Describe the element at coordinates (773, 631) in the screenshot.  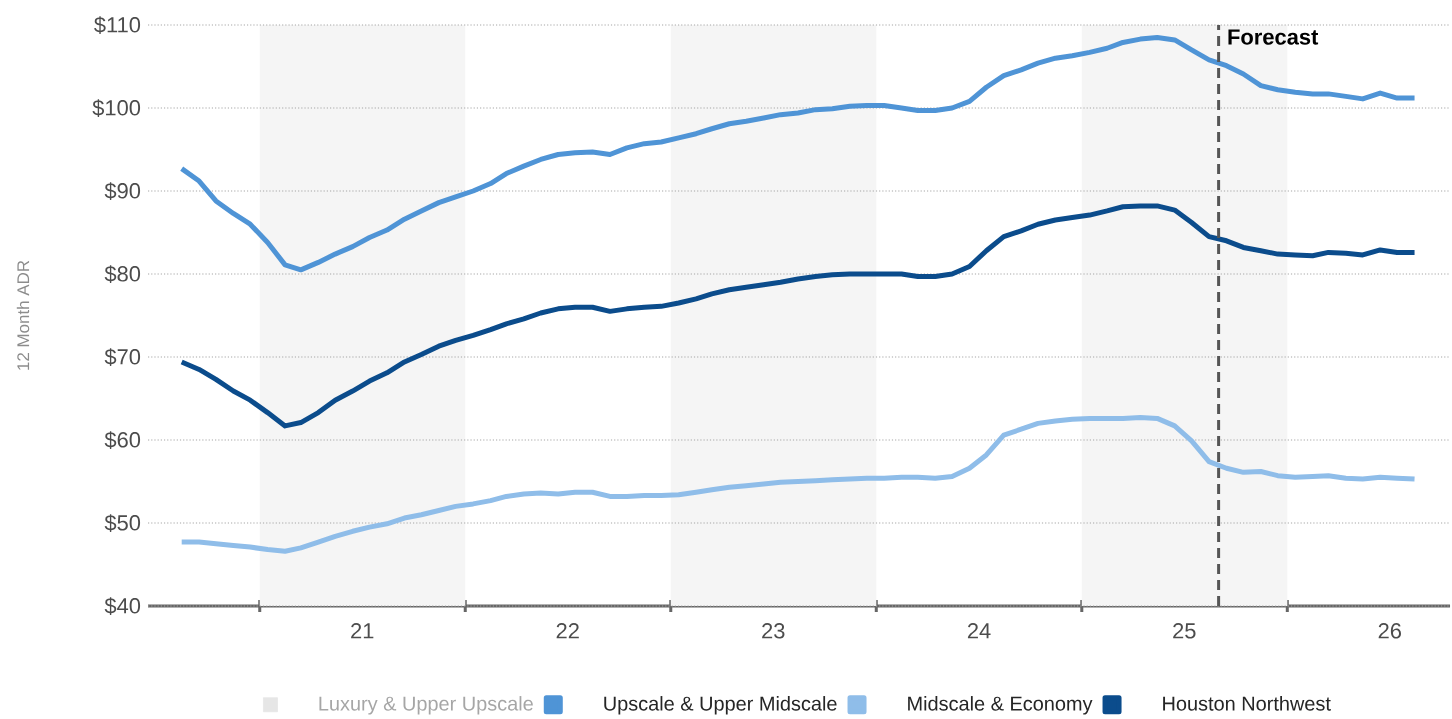
I see `x-tick-label: 23` at that location.